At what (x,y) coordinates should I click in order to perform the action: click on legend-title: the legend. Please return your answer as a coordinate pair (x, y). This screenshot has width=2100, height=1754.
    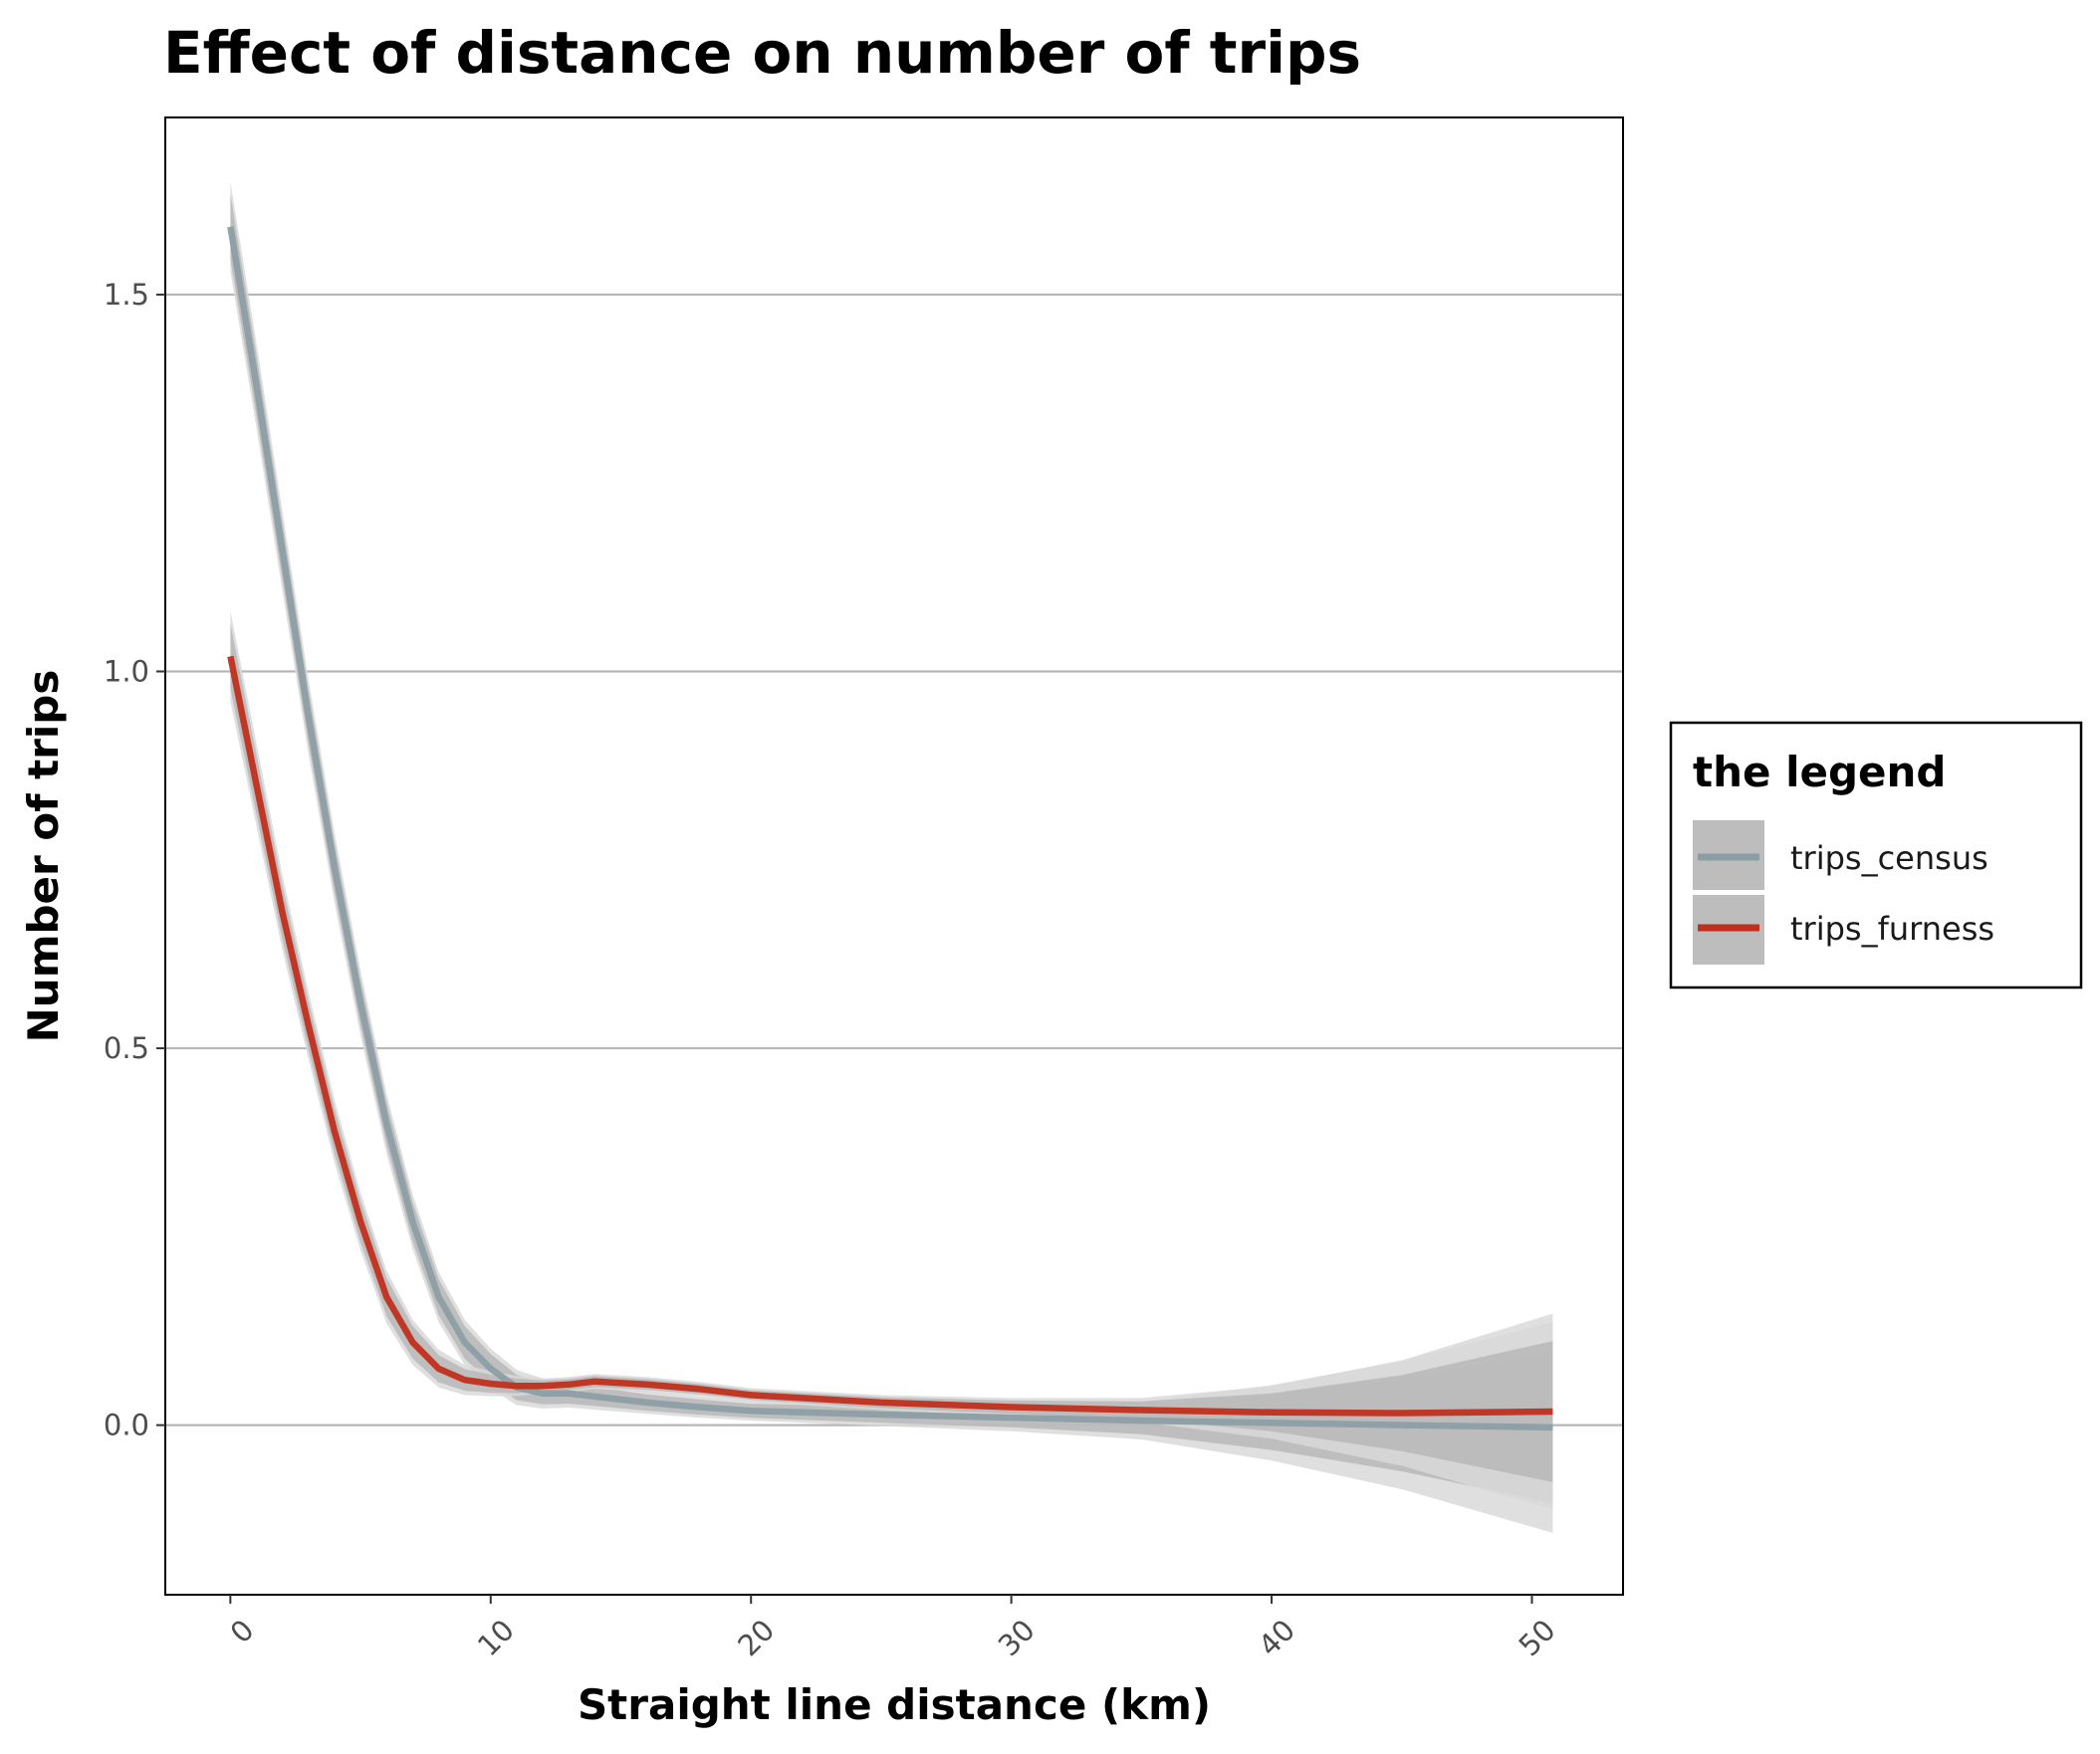
    Looking at the image, I should click on (1819, 772).